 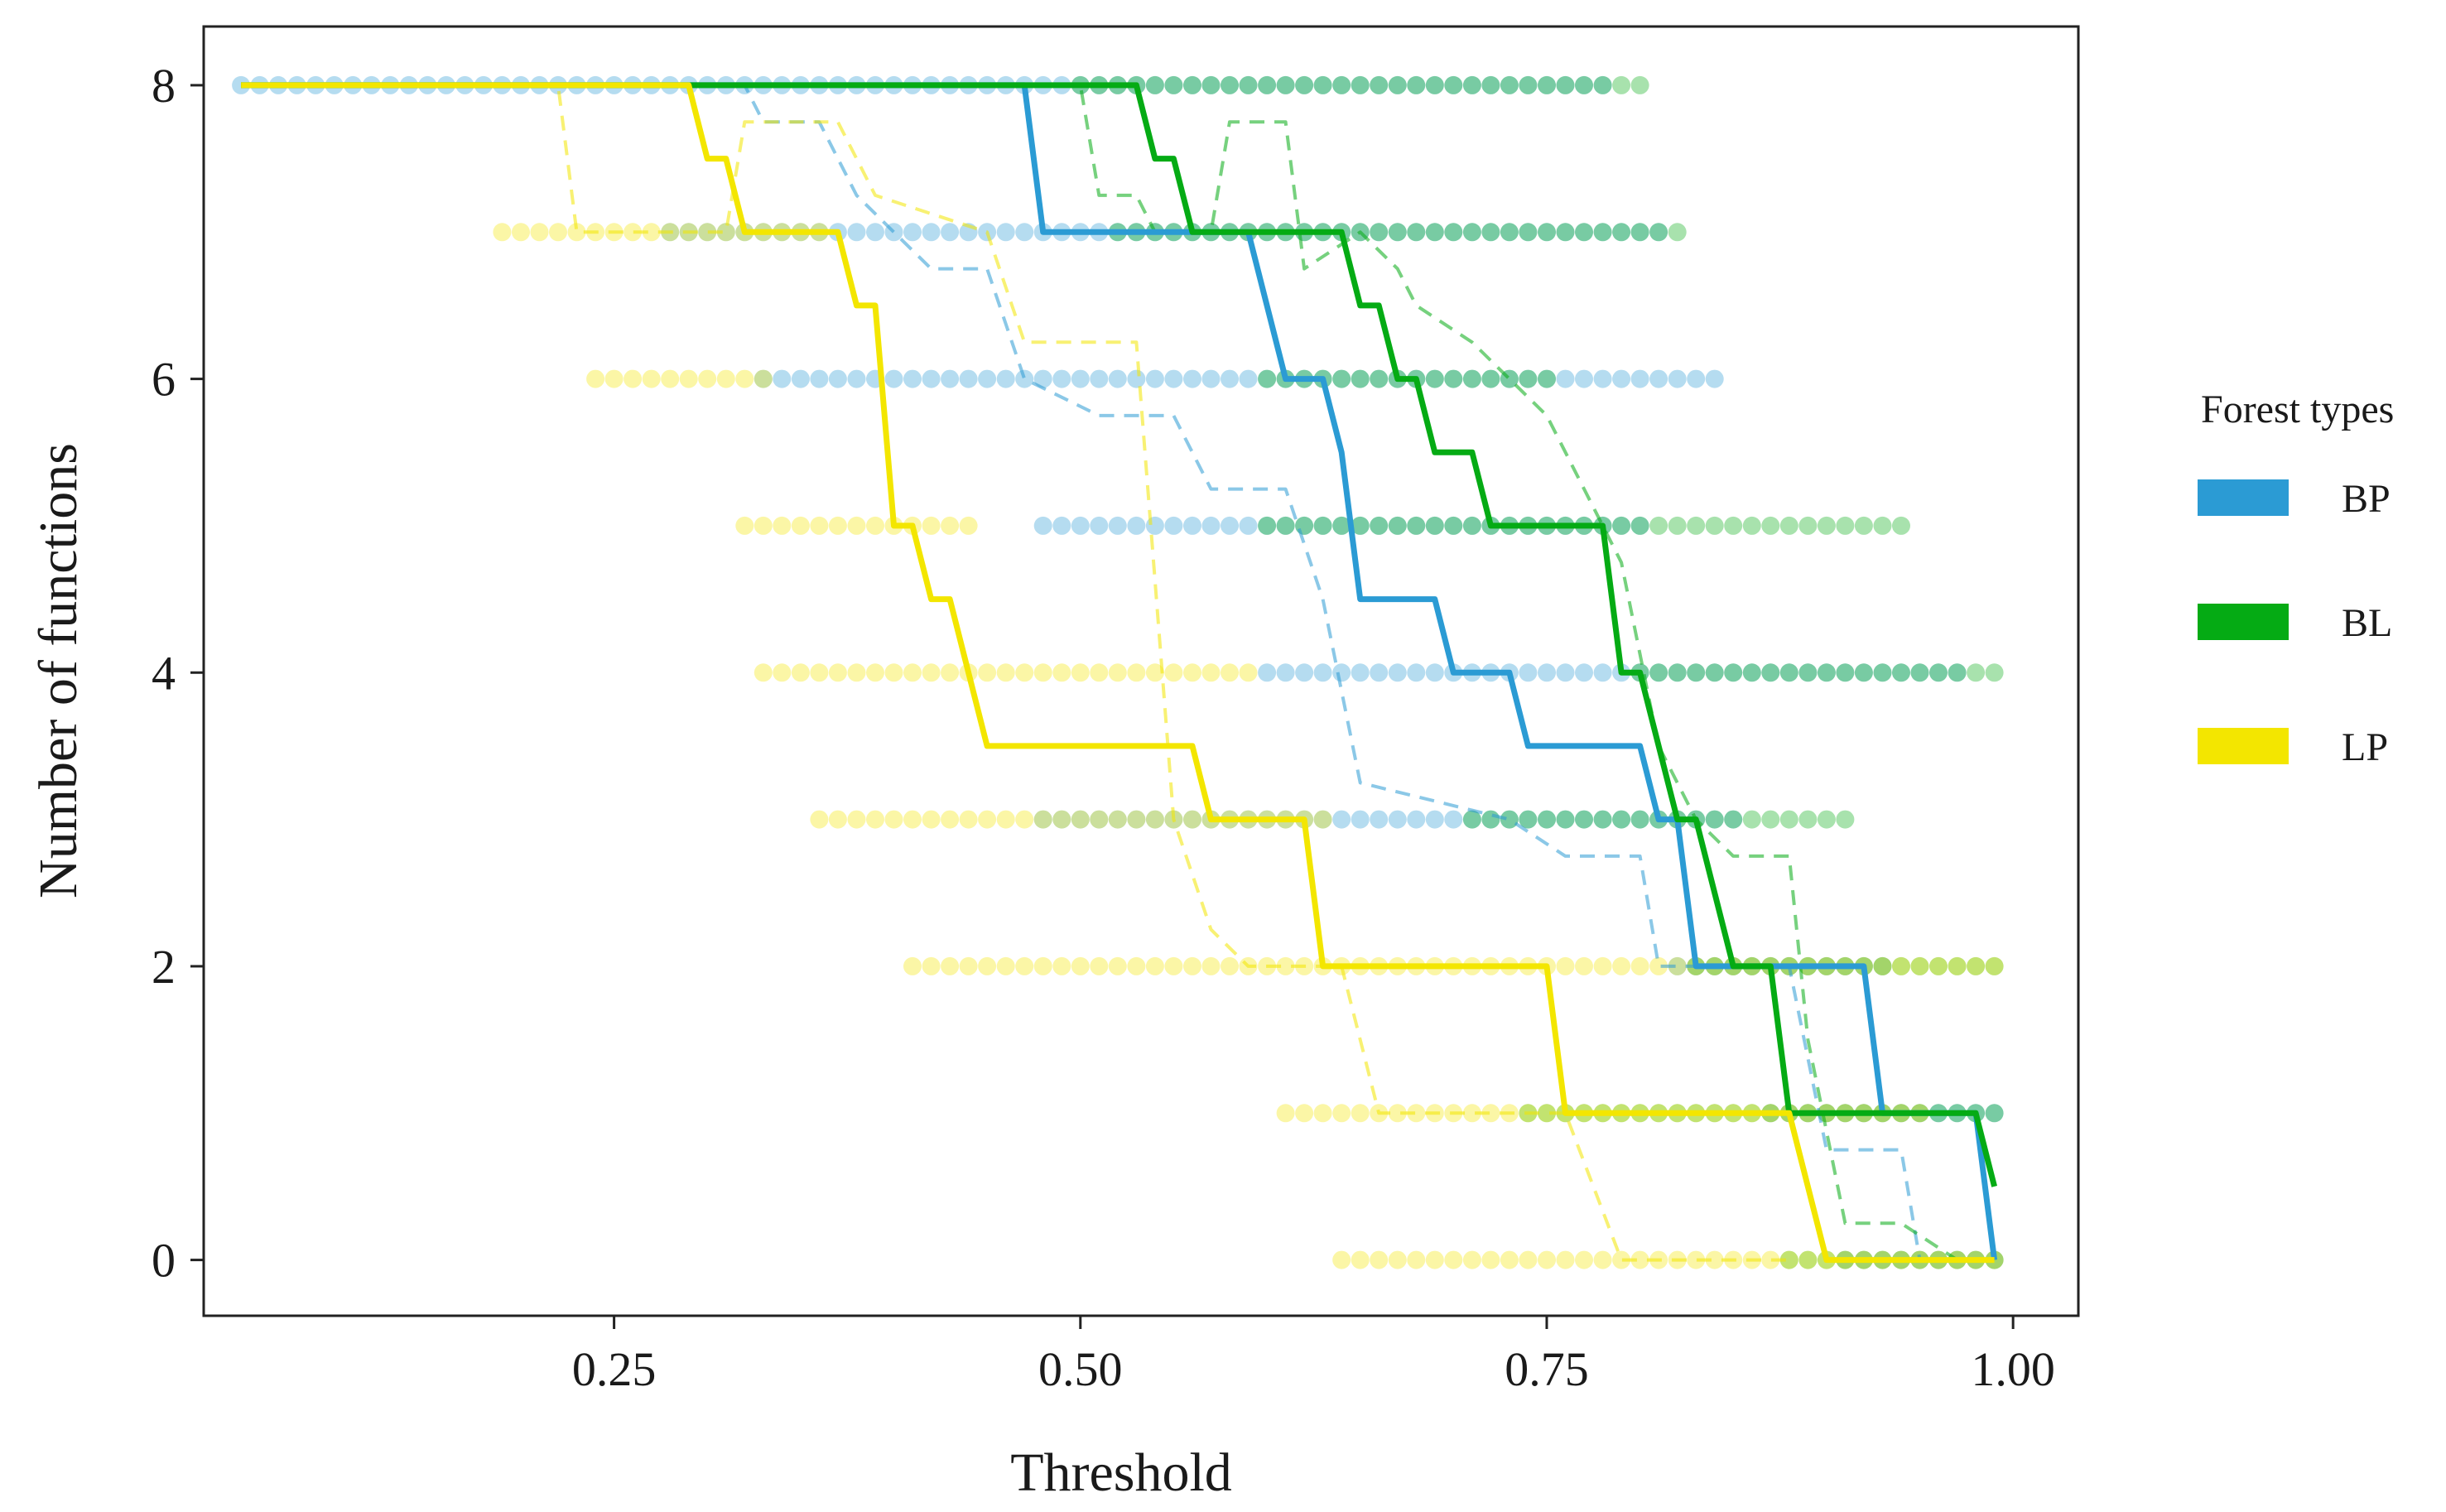 What do you see at coordinates (164, 380) in the screenshot?
I see `y-tick-label: 6` at bounding box center [164, 380].